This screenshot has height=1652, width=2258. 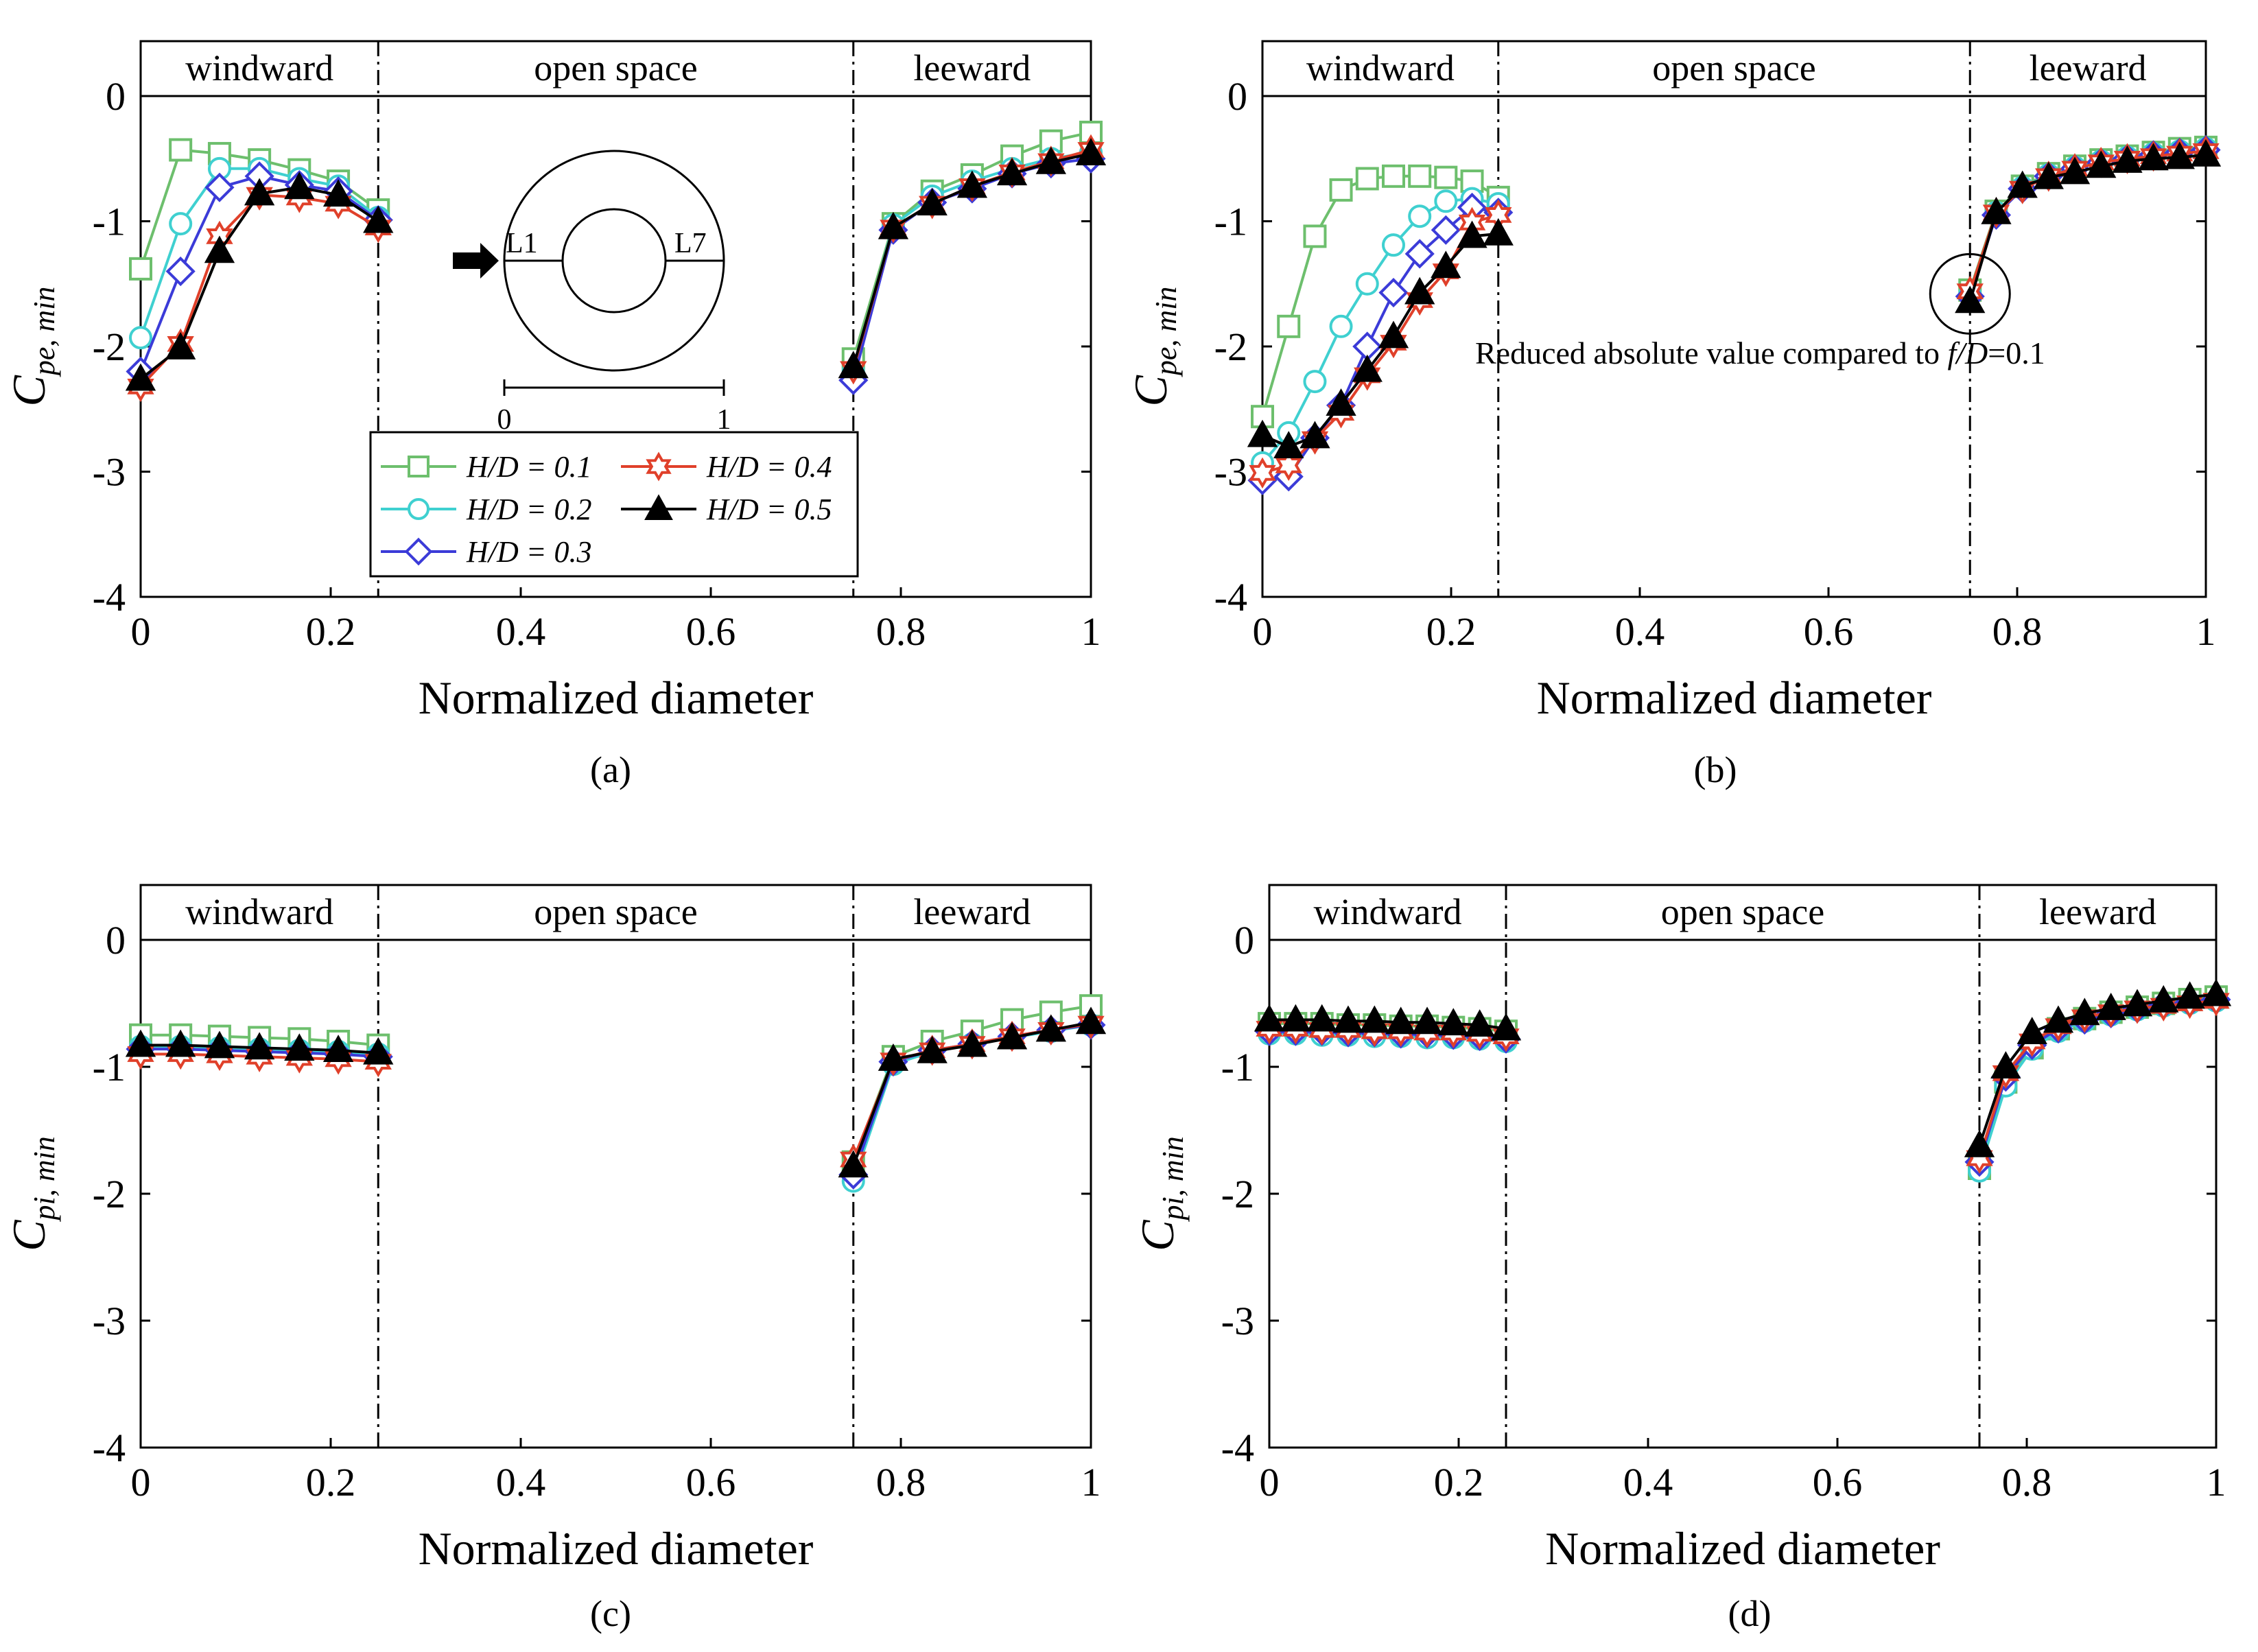 What do you see at coordinates (616, 1548) in the screenshot?
I see `panel-c-xlabel: Normalized diameter` at bounding box center [616, 1548].